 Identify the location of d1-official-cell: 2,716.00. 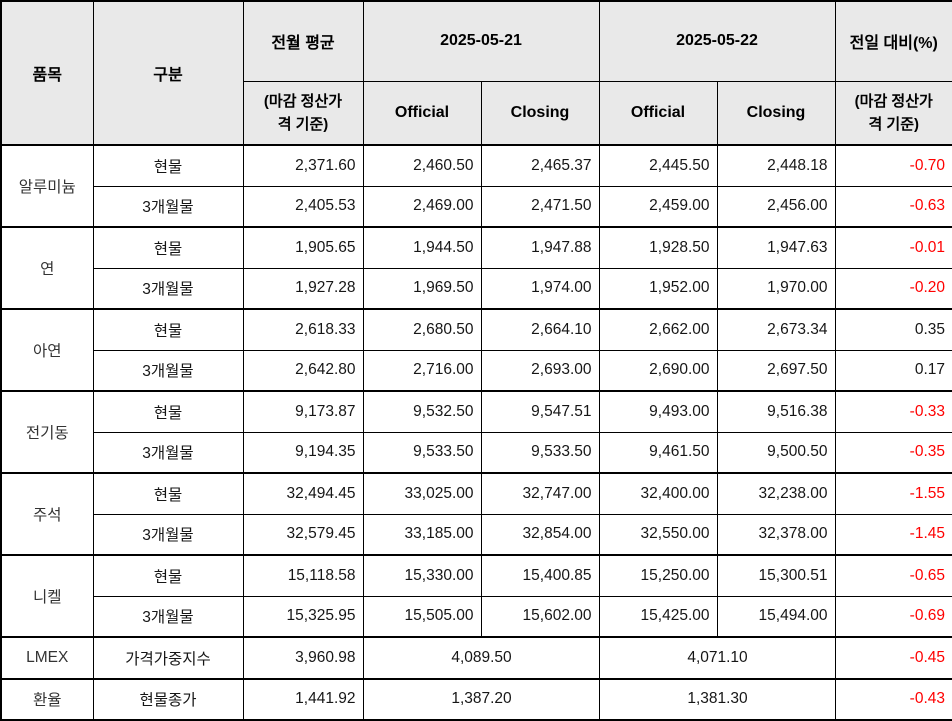
(422, 370).